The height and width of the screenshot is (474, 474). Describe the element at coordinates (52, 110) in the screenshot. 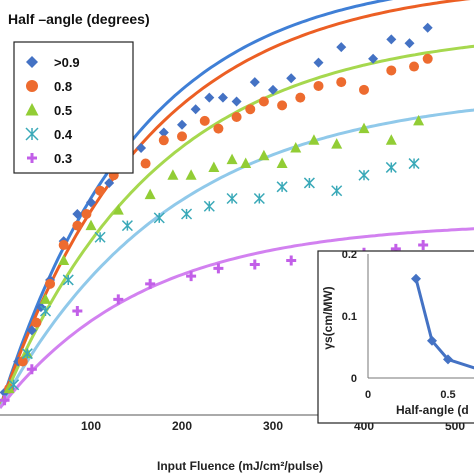

I see `legend: >0.9 0.8 0.5 0.4 0.3` at that location.